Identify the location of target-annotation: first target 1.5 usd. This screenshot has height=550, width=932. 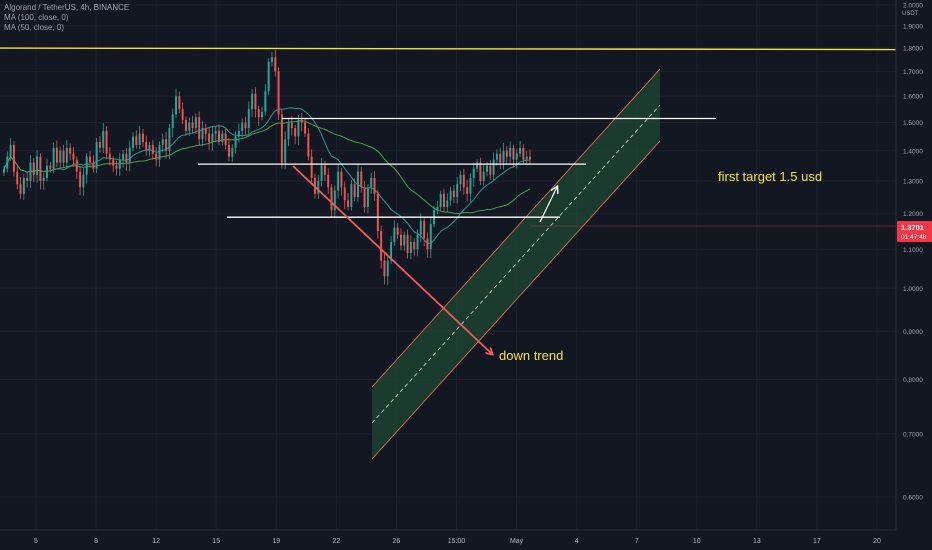
(770, 176).